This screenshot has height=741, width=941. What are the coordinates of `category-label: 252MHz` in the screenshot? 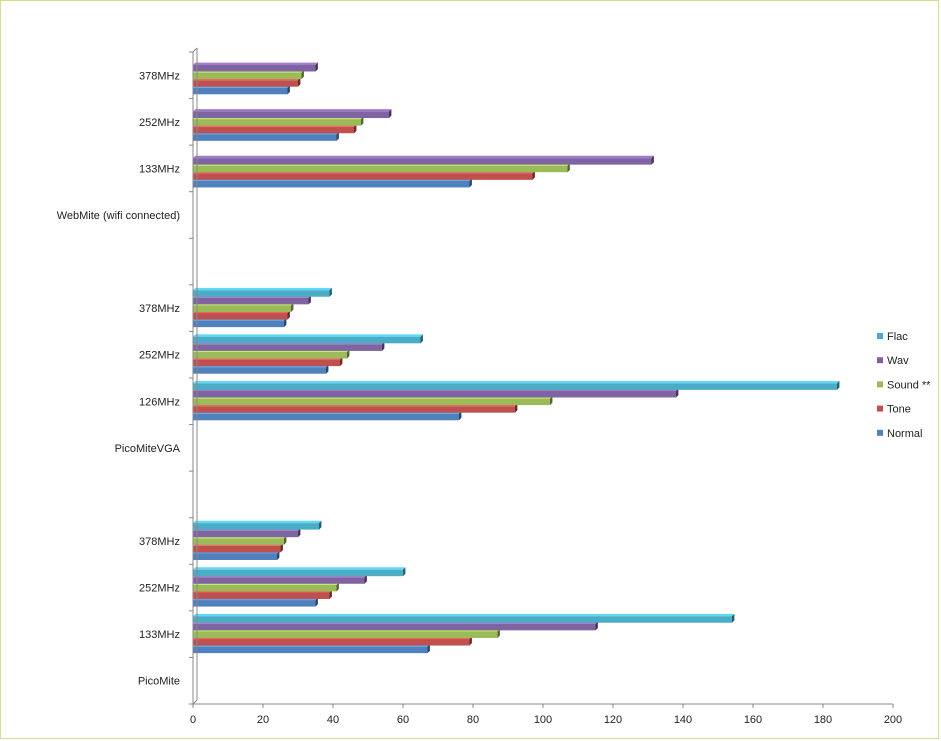 It's located at (159, 356).